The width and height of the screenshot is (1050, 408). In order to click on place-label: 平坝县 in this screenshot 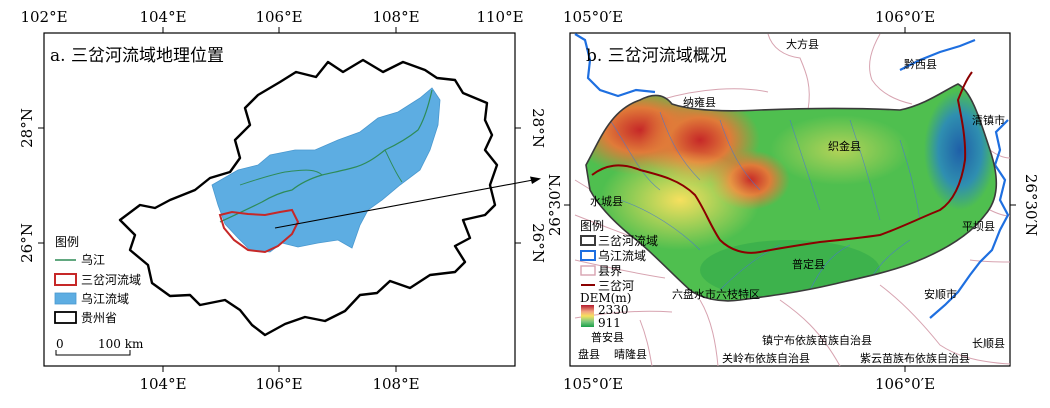, I will do `click(978, 226)`.